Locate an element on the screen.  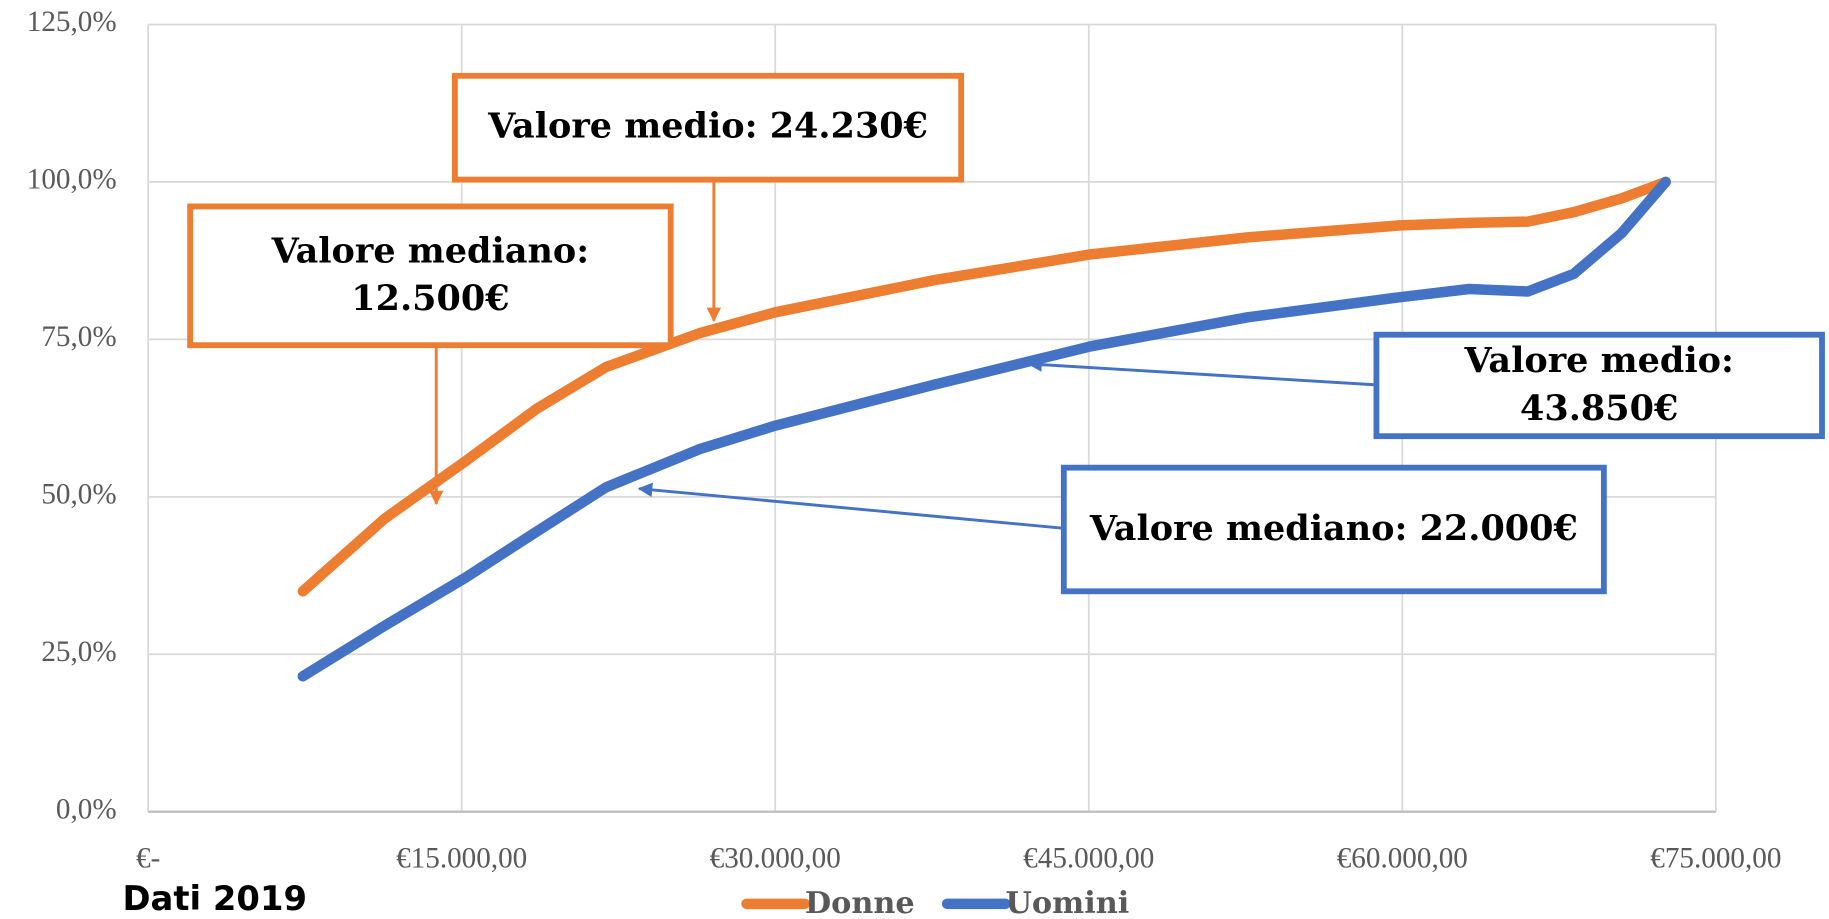
annotation-container: Valore mediano: 22.000€ is located at coordinates (1333, 529).